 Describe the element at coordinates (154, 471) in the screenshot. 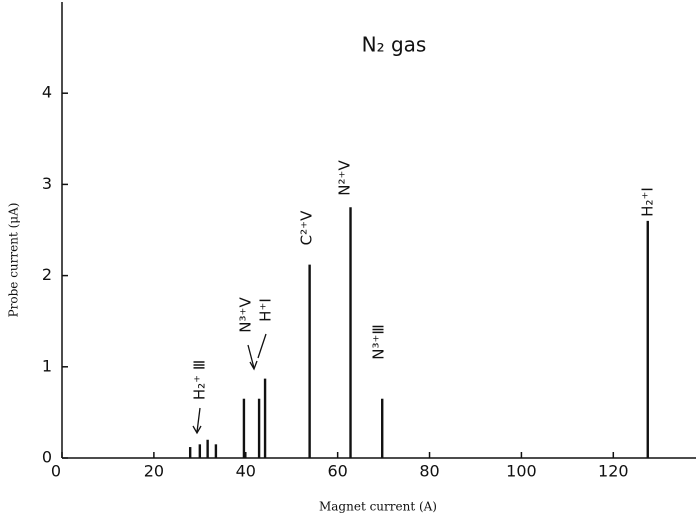

I see `x-tick-label: 20` at that location.